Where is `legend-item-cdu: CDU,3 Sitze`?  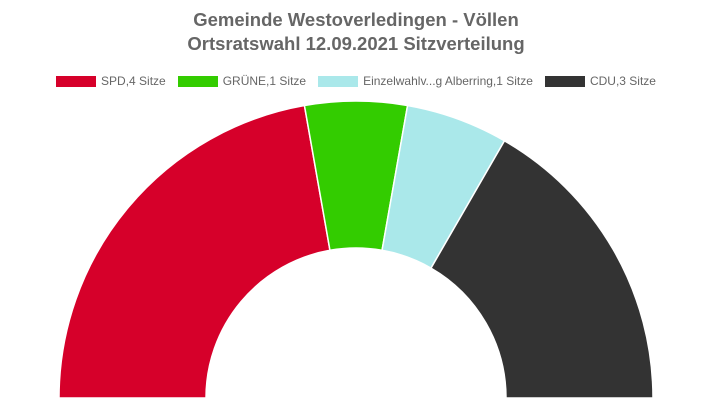
legend-item-cdu: CDU,3 Sitze is located at coordinates (600, 81).